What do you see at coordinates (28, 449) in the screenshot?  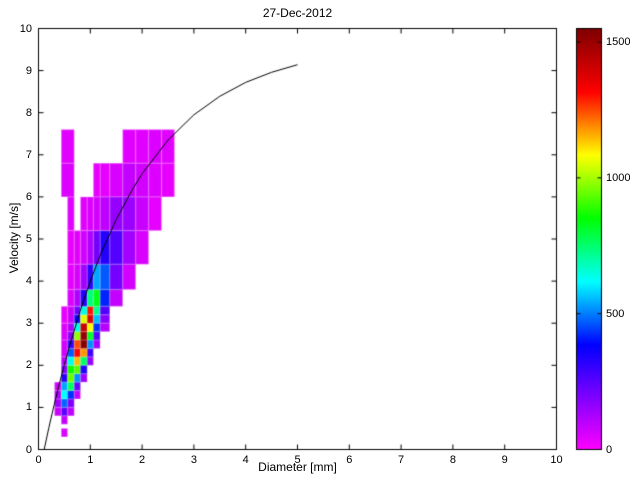 I see `y-tick-label: 0` at bounding box center [28, 449].